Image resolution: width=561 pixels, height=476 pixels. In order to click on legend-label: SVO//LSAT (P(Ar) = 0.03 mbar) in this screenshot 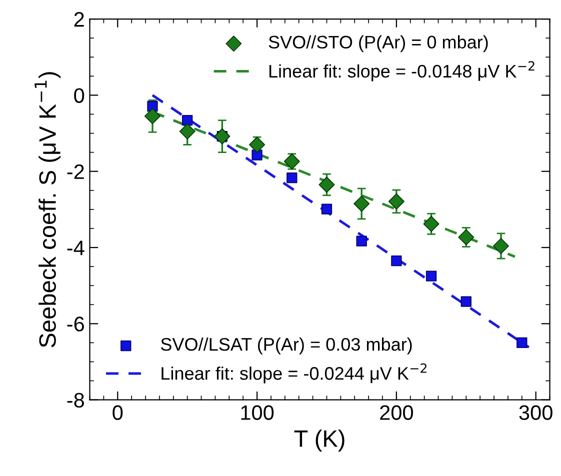, I will do `click(286, 346)`.